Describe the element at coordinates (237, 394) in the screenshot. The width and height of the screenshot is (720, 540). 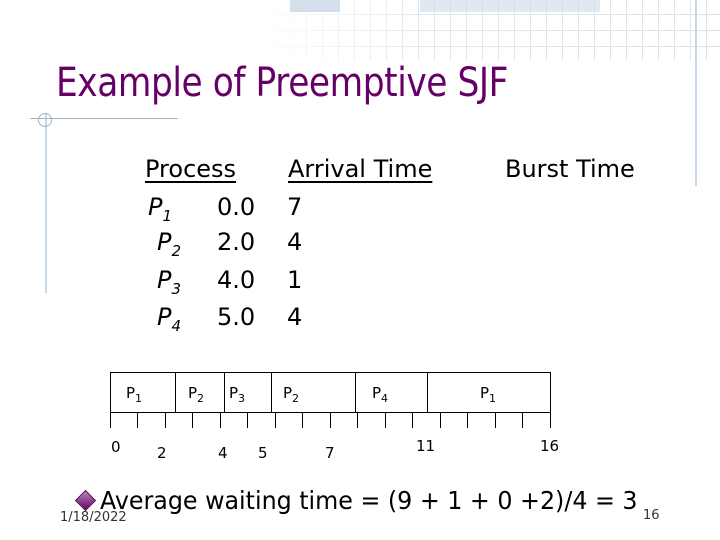
I see `gantt-segment-label: P3` at that location.